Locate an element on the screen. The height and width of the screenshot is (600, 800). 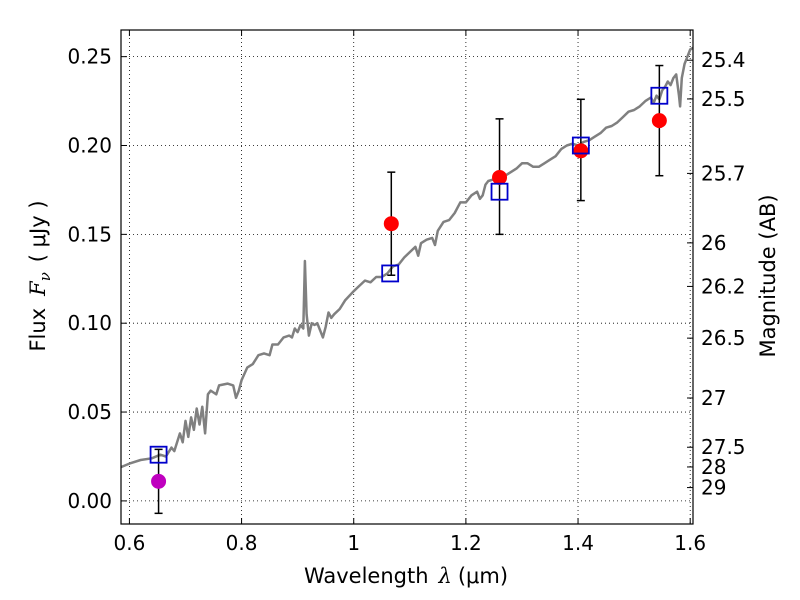
x-axis-label: Wavelength λ (μm) is located at coordinates (406, 576).